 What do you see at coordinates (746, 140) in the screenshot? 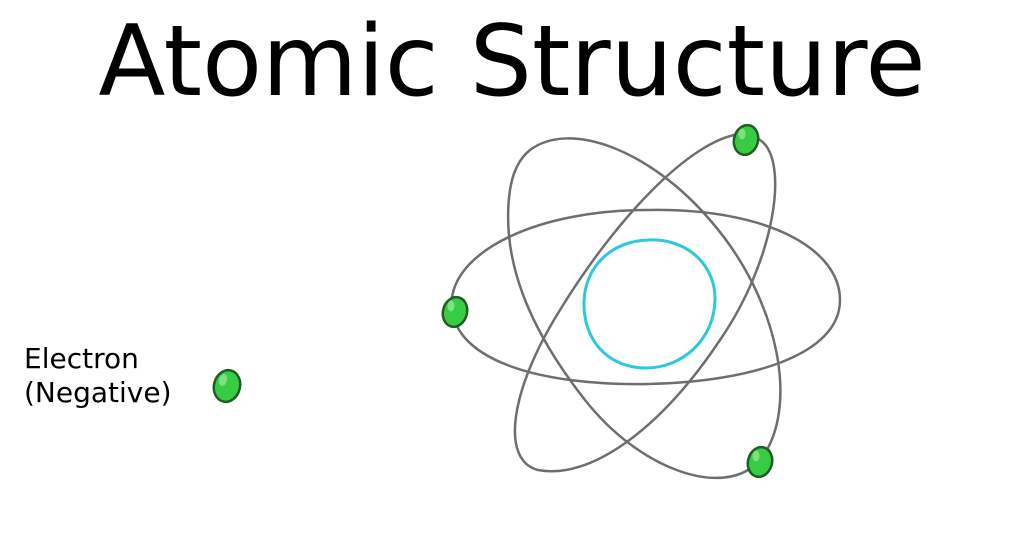
I see `electron-top-right` at bounding box center [746, 140].